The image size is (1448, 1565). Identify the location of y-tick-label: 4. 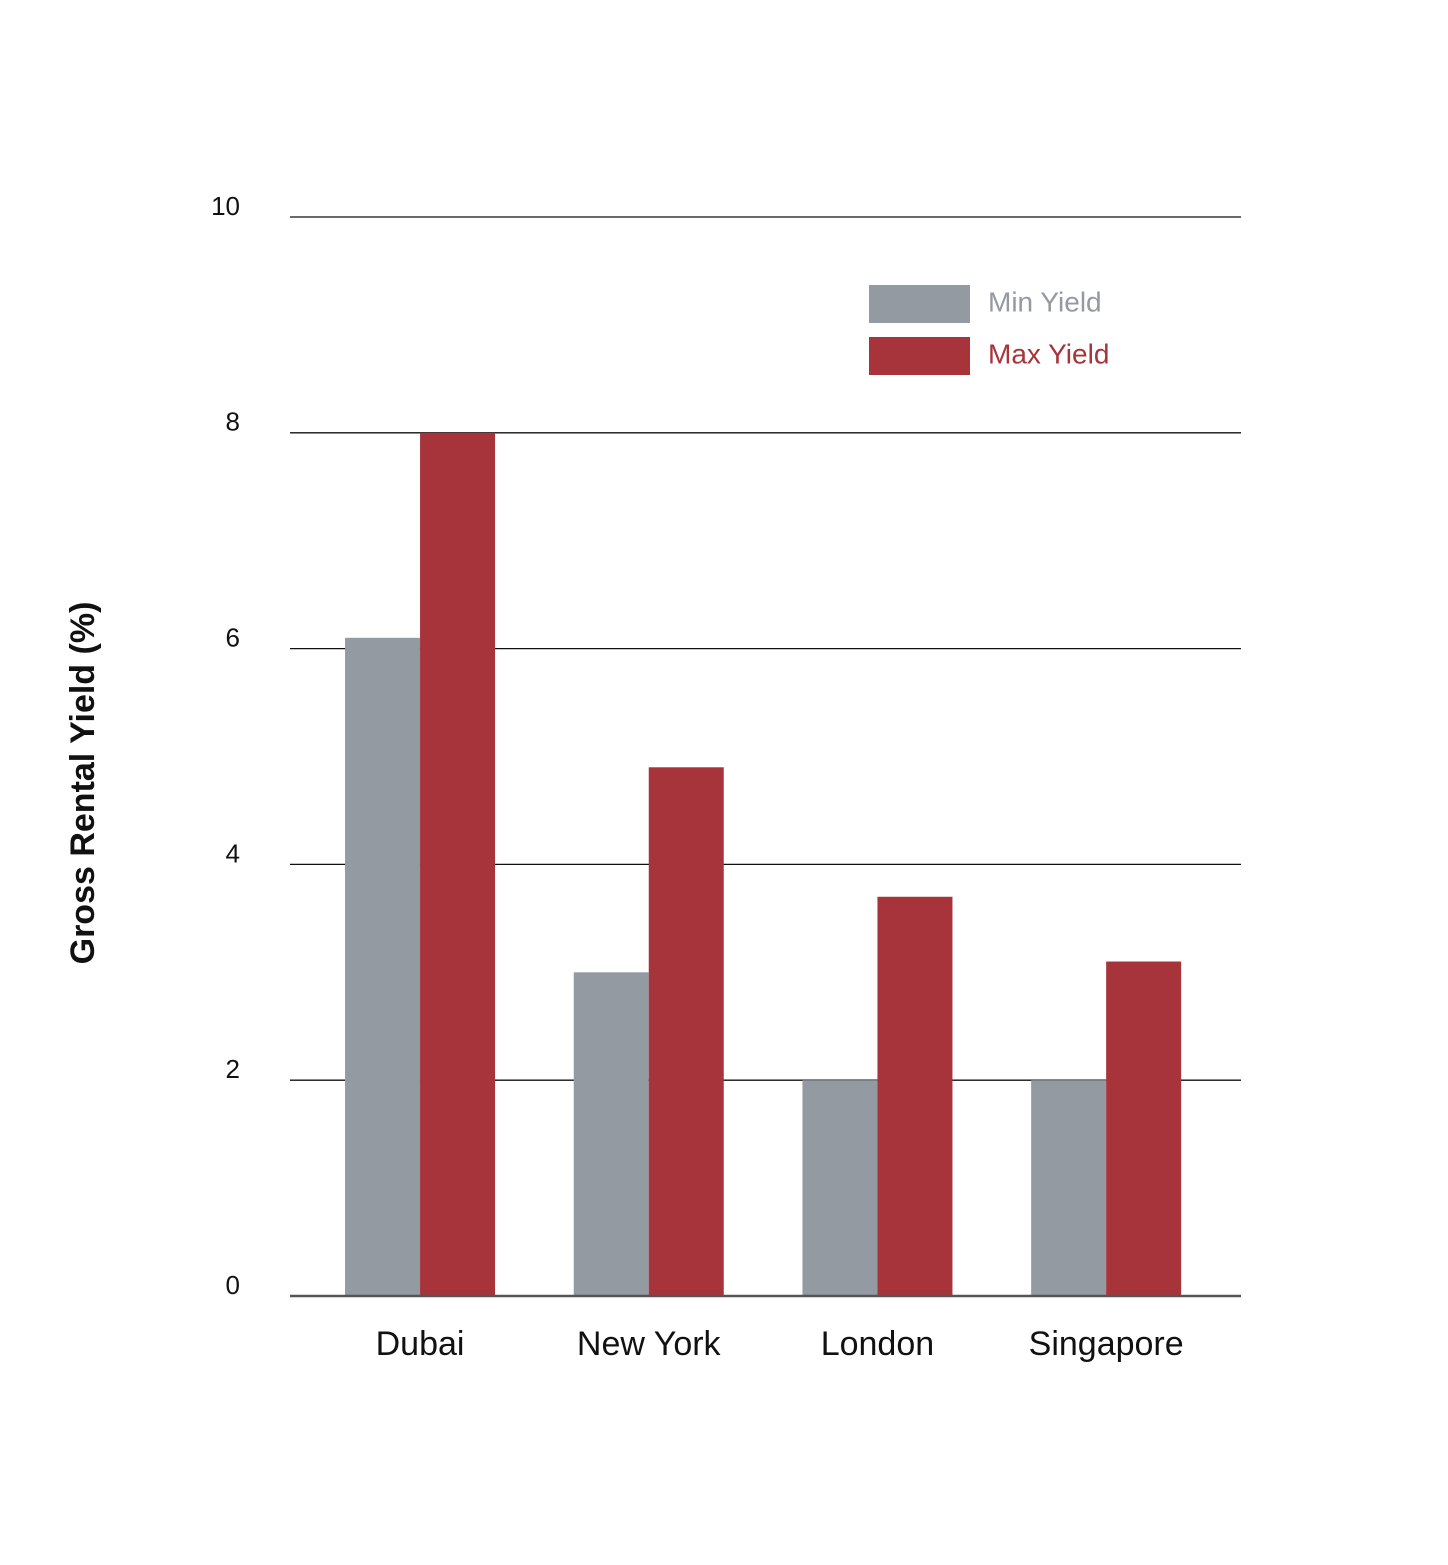
(233, 853).